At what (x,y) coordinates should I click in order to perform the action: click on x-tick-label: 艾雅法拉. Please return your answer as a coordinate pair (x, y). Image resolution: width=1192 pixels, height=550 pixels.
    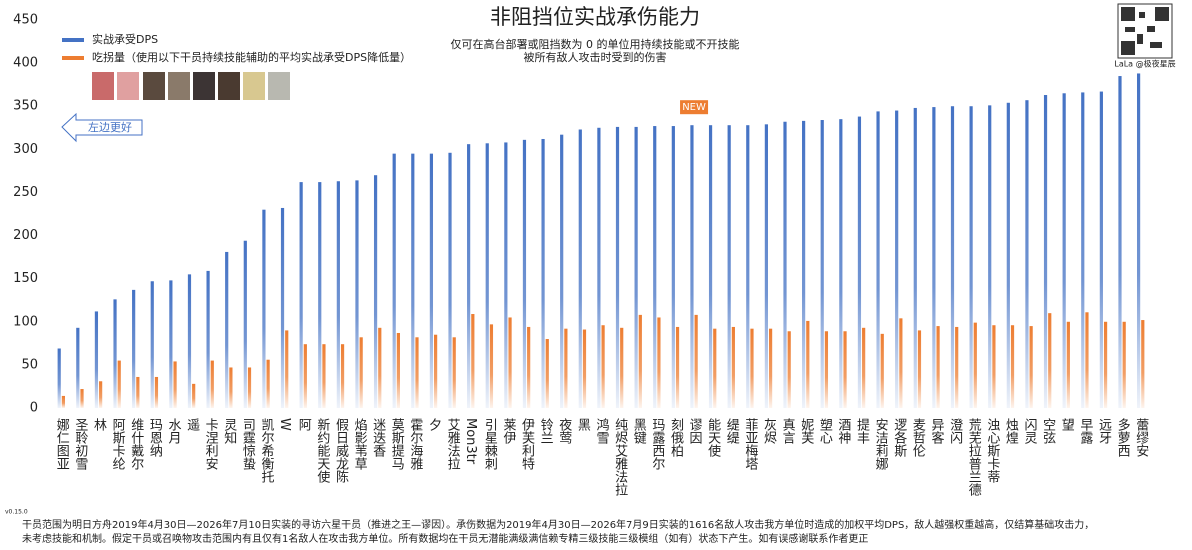
    Looking at the image, I should click on (453, 444).